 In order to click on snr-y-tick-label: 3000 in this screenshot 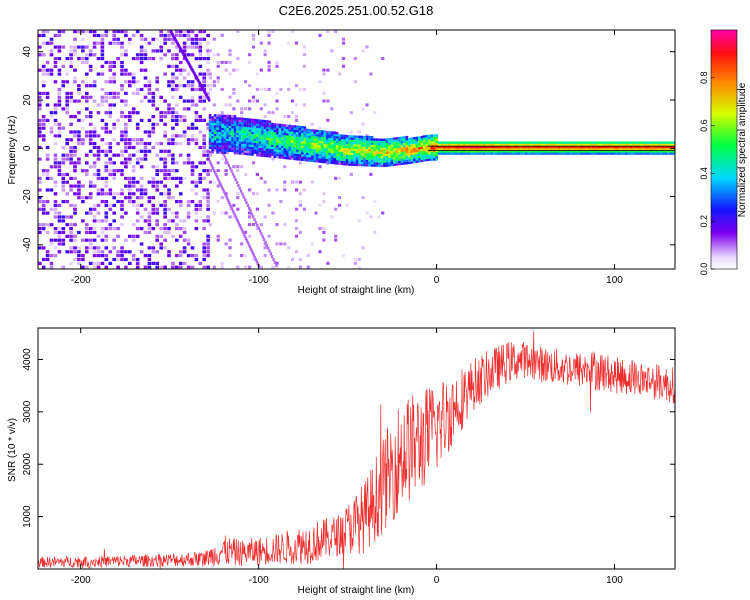, I will do `click(27, 411)`.